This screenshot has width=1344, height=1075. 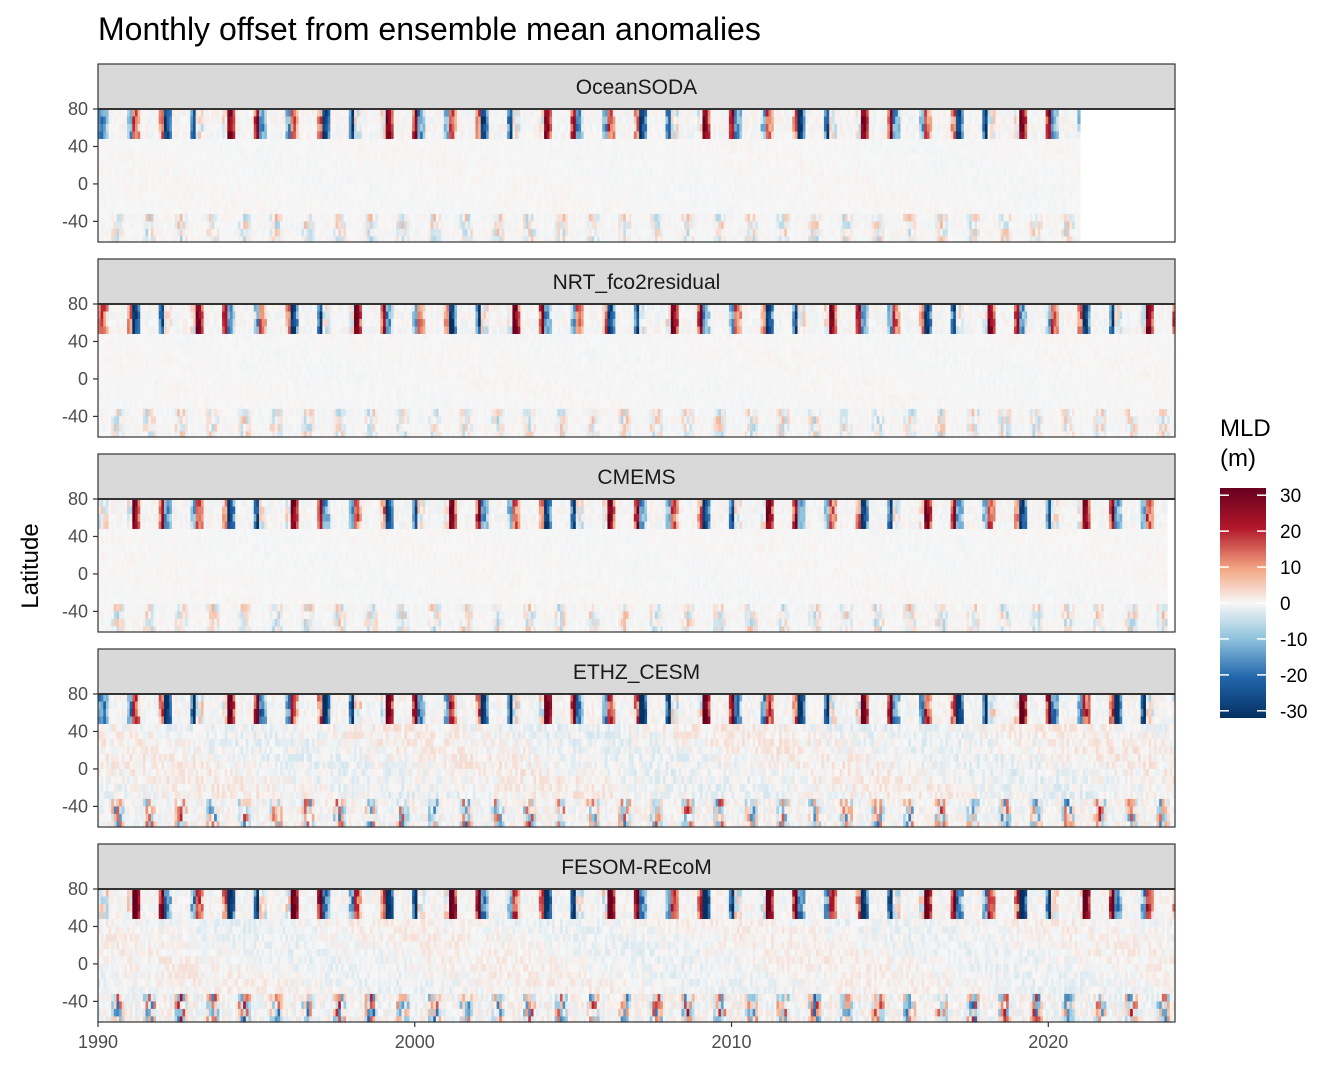 What do you see at coordinates (30, 565) in the screenshot?
I see `y-axis-title: Latitude` at bounding box center [30, 565].